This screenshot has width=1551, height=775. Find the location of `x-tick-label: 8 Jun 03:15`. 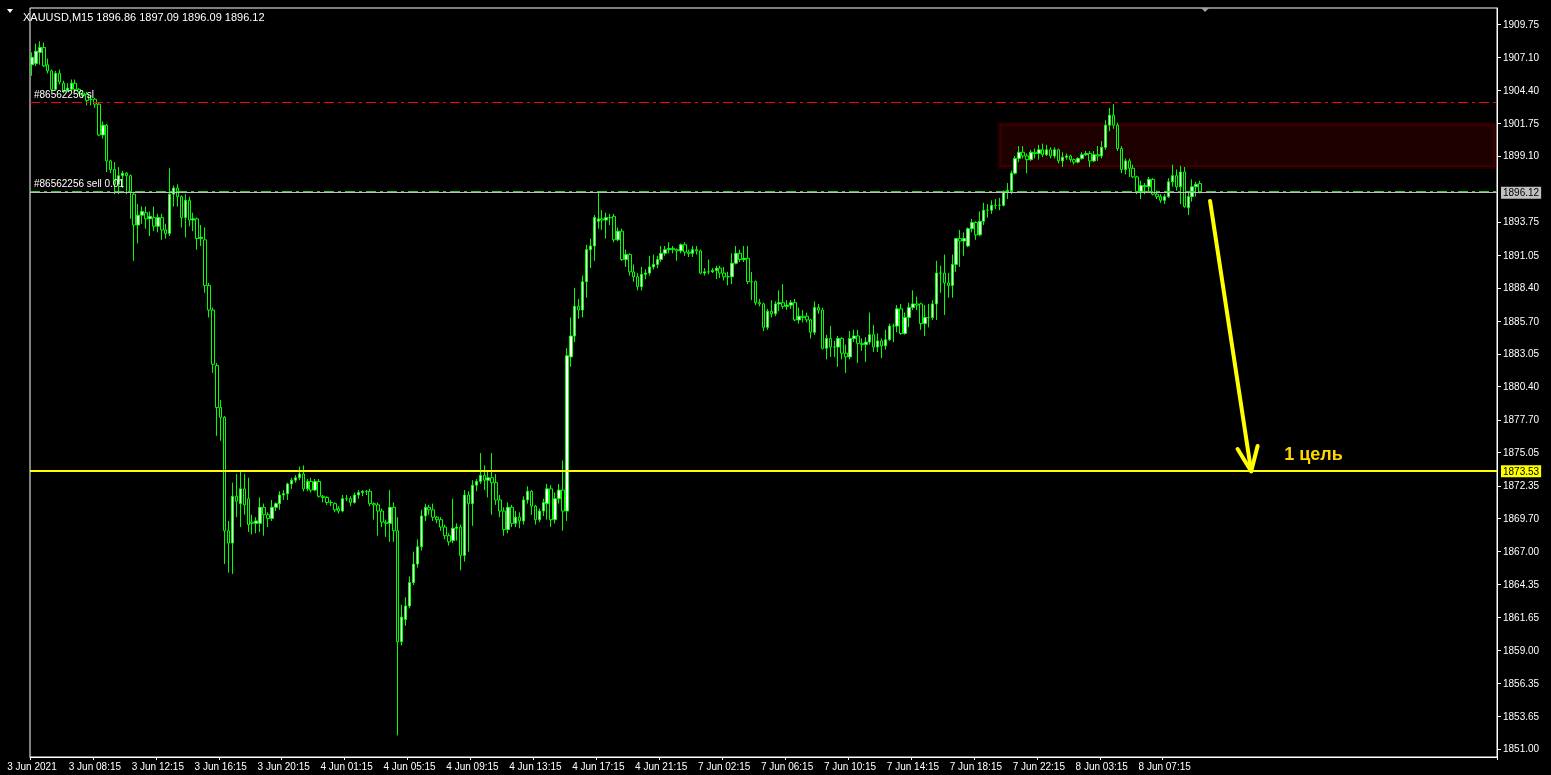

x-tick-label: 8 Jun 03:15 is located at coordinates (1102, 766).